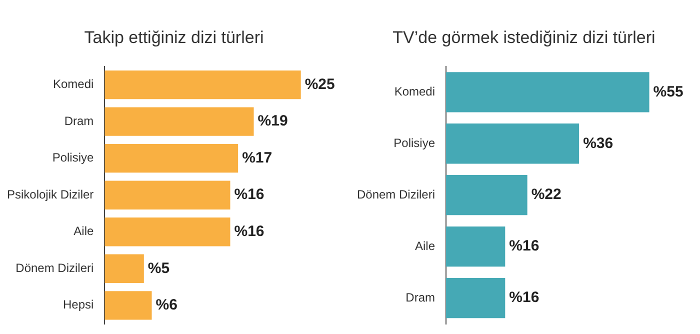  What do you see at coordinates (273, 121) in the screenshot?
I see `data-label: %19` at bounding box center [273, 121].